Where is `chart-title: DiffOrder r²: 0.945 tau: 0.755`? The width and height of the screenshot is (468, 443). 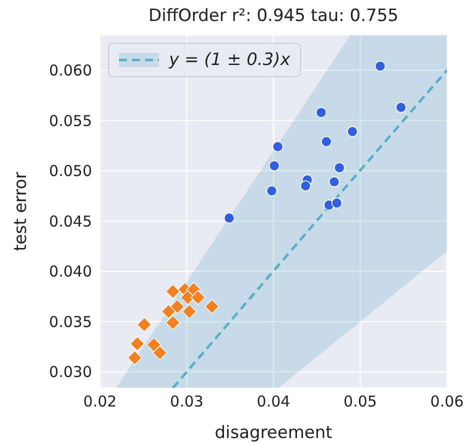 chart-title: DiffOrder r²: 0.945 tau: 0.755 is located at coordinates (274, 16).